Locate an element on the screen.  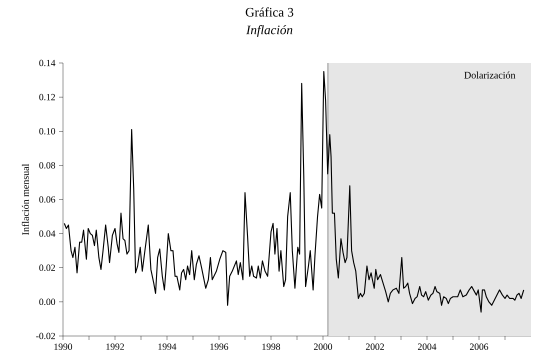
x-tick-label: 2004 is located at coordinates (427, 347).